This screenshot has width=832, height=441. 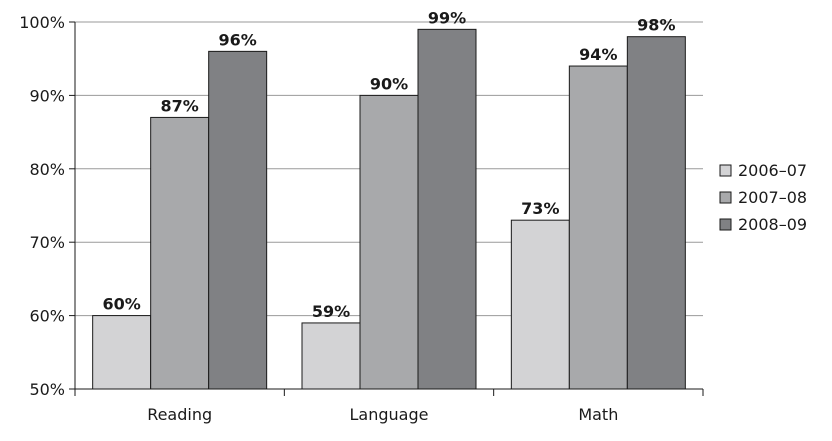 I want to click on legend: 2006–07 2007–08 2008–09, so click(x=763, y=197).